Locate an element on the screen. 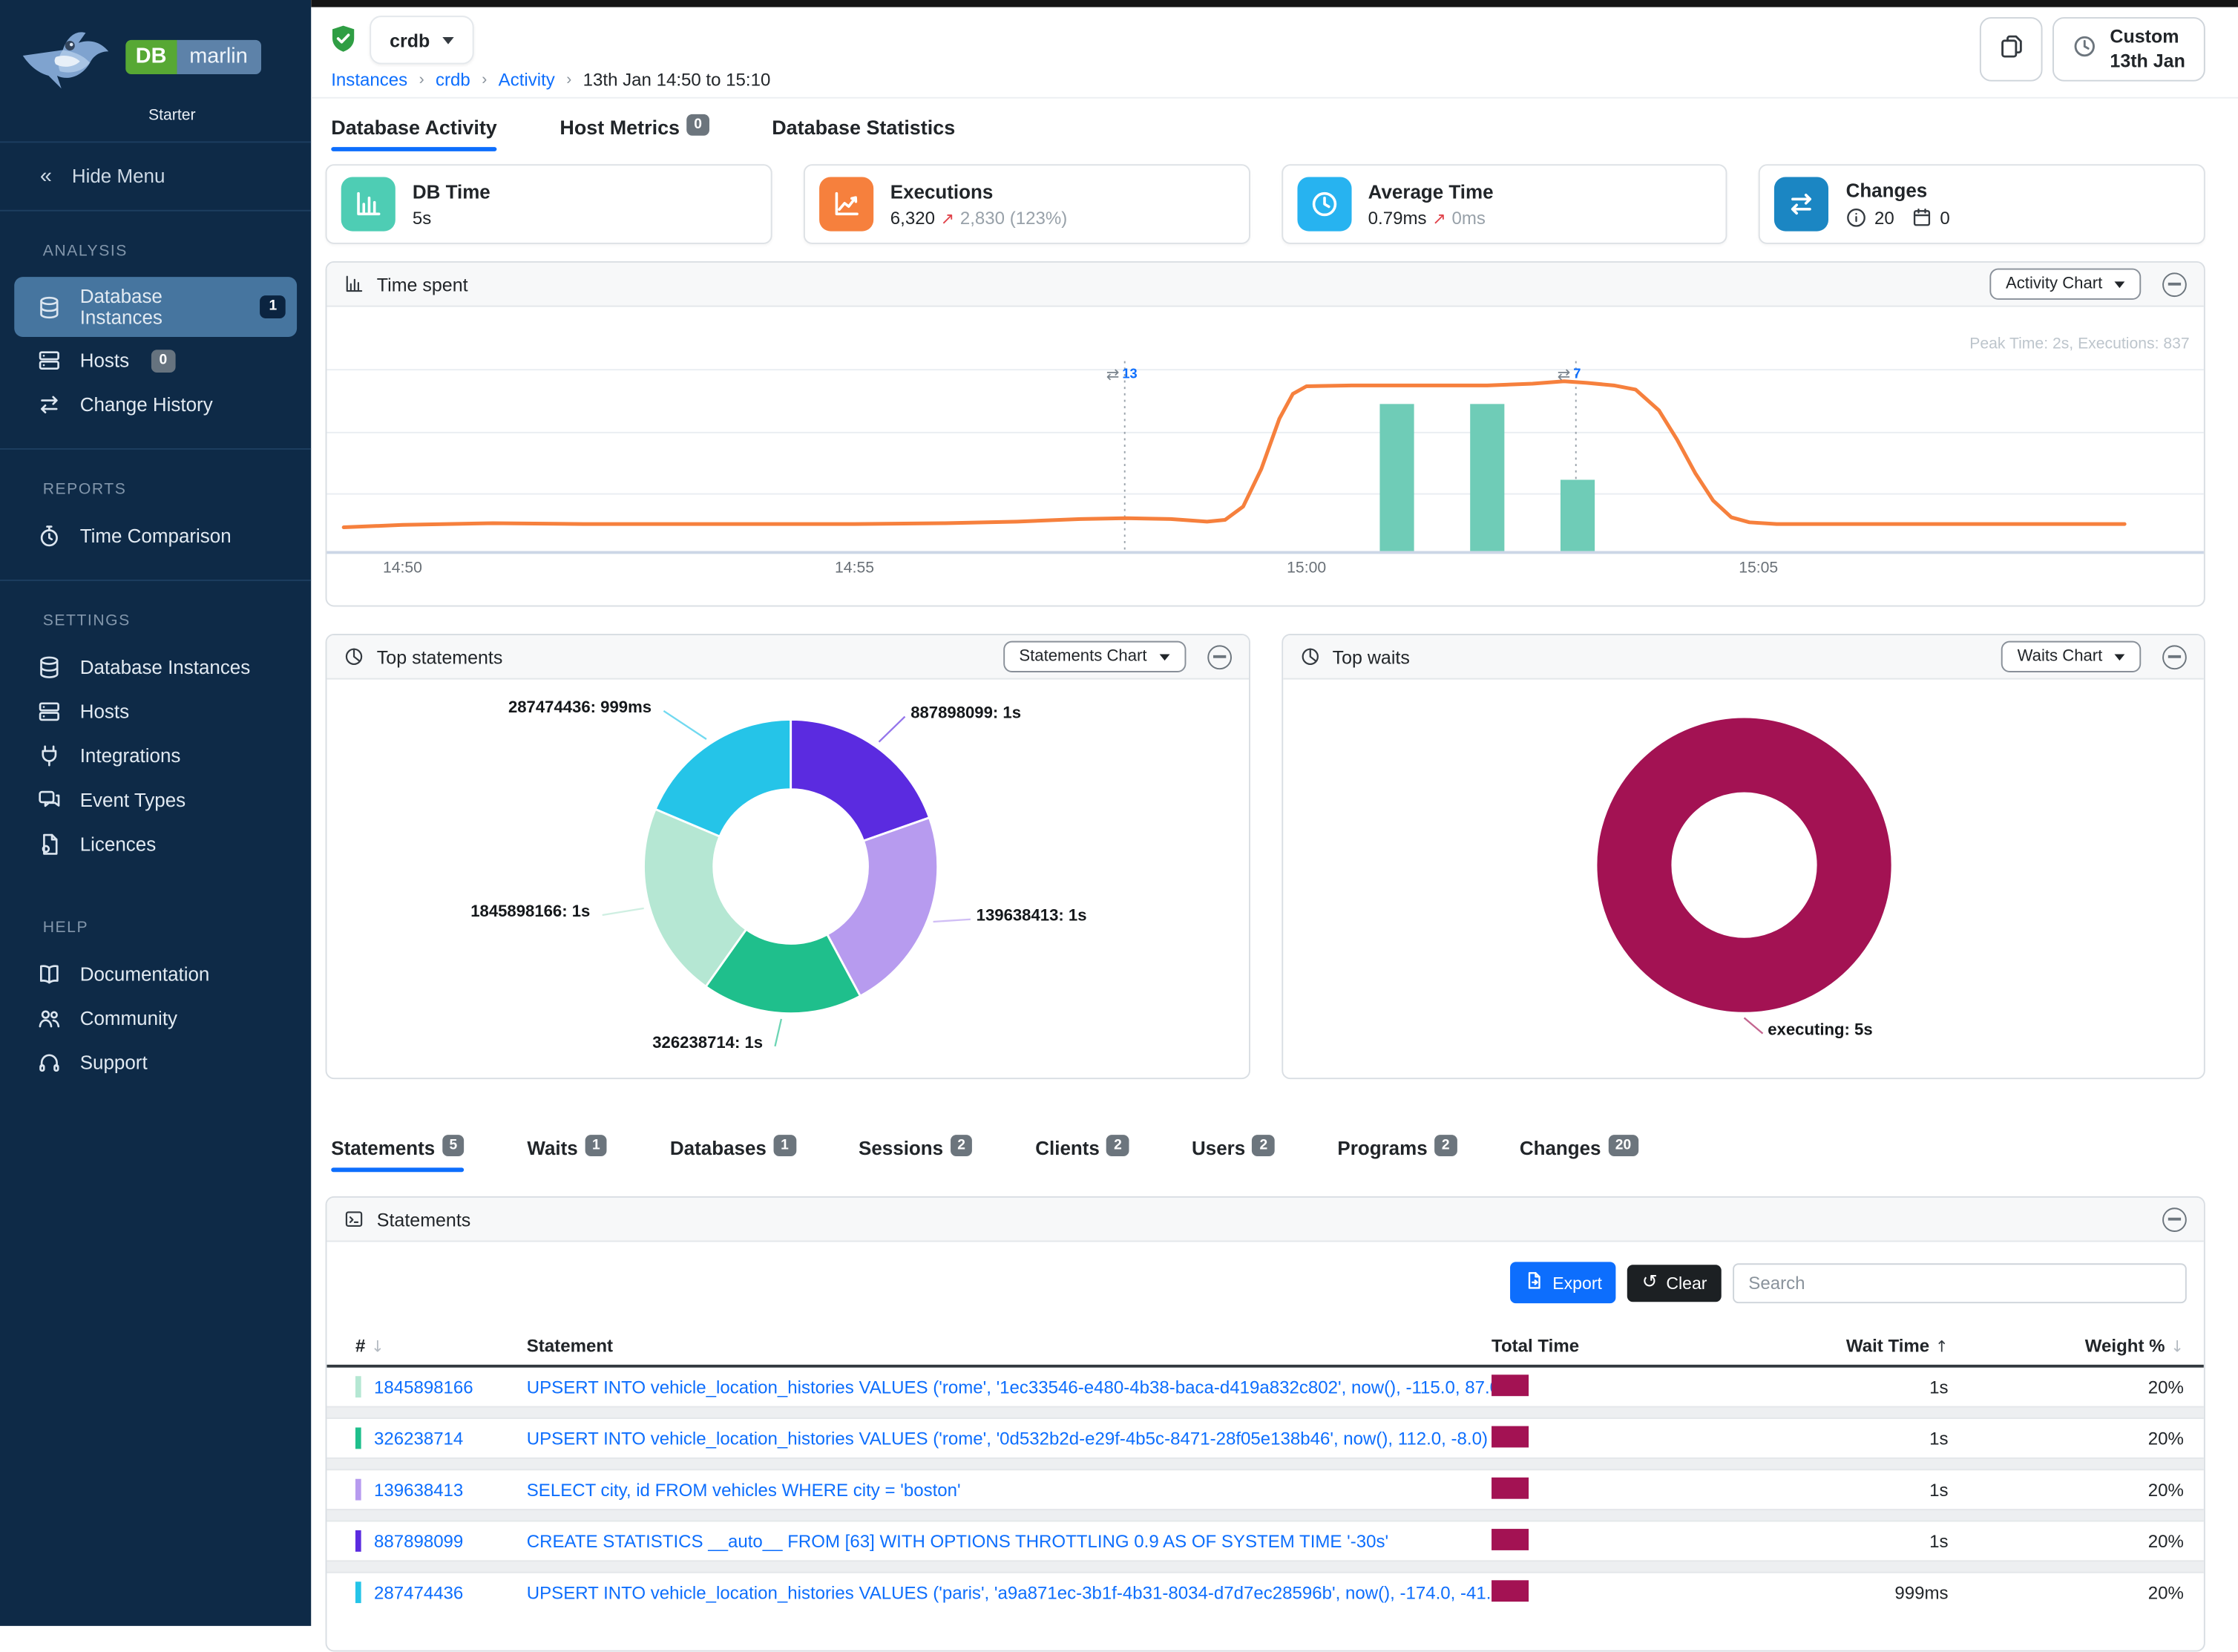 The height and width of the screenshot is (1652, 2238). sidebar-section-analysis: ANALYSIS is located at coordinates (85, 251).